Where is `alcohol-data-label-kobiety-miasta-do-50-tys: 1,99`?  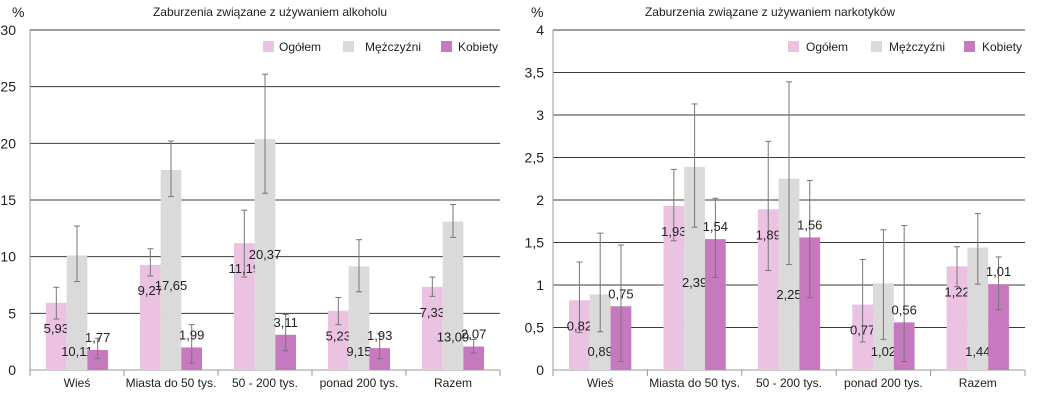
alcohol-data-label-kobiety-miasta-do-50-tys: 1,99 is located at coordinates (191, 334).